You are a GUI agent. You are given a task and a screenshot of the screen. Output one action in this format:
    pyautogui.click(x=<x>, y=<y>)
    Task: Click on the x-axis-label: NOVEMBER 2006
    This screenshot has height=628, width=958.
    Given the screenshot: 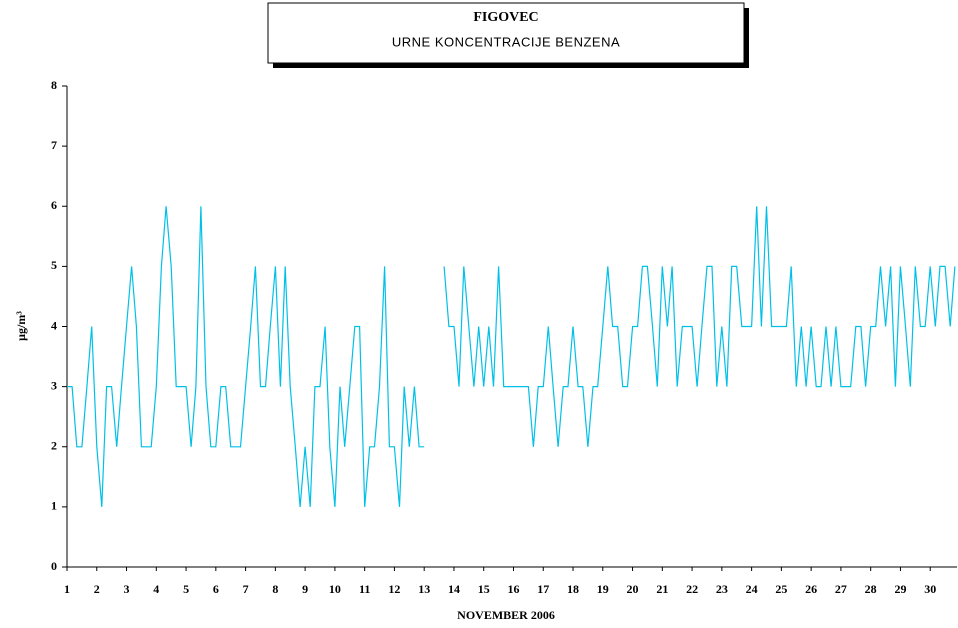 What is the action you would take?
    pyautogui.click(x=506, y=615)
    